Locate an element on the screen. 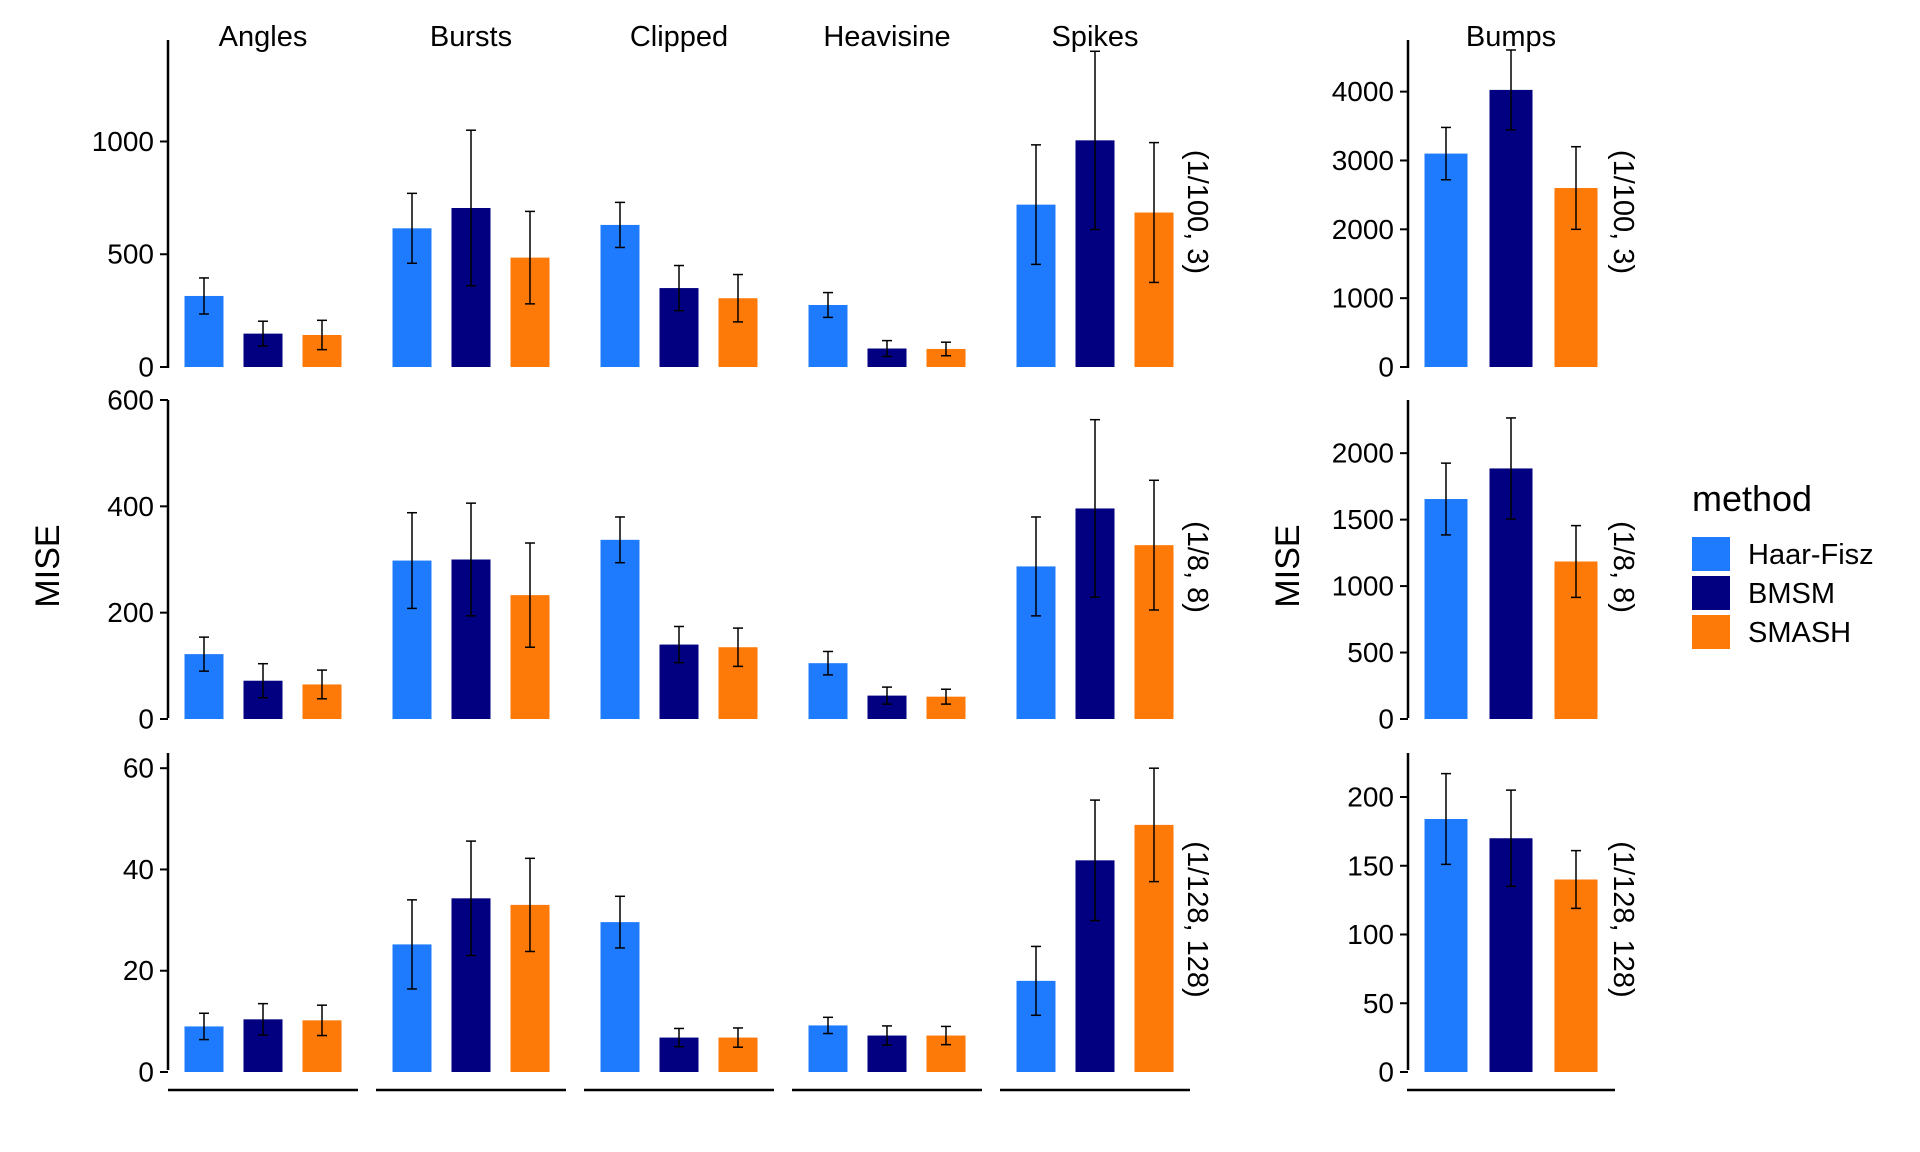  y-tick-label: 60 is located at coordinates (138, 768).